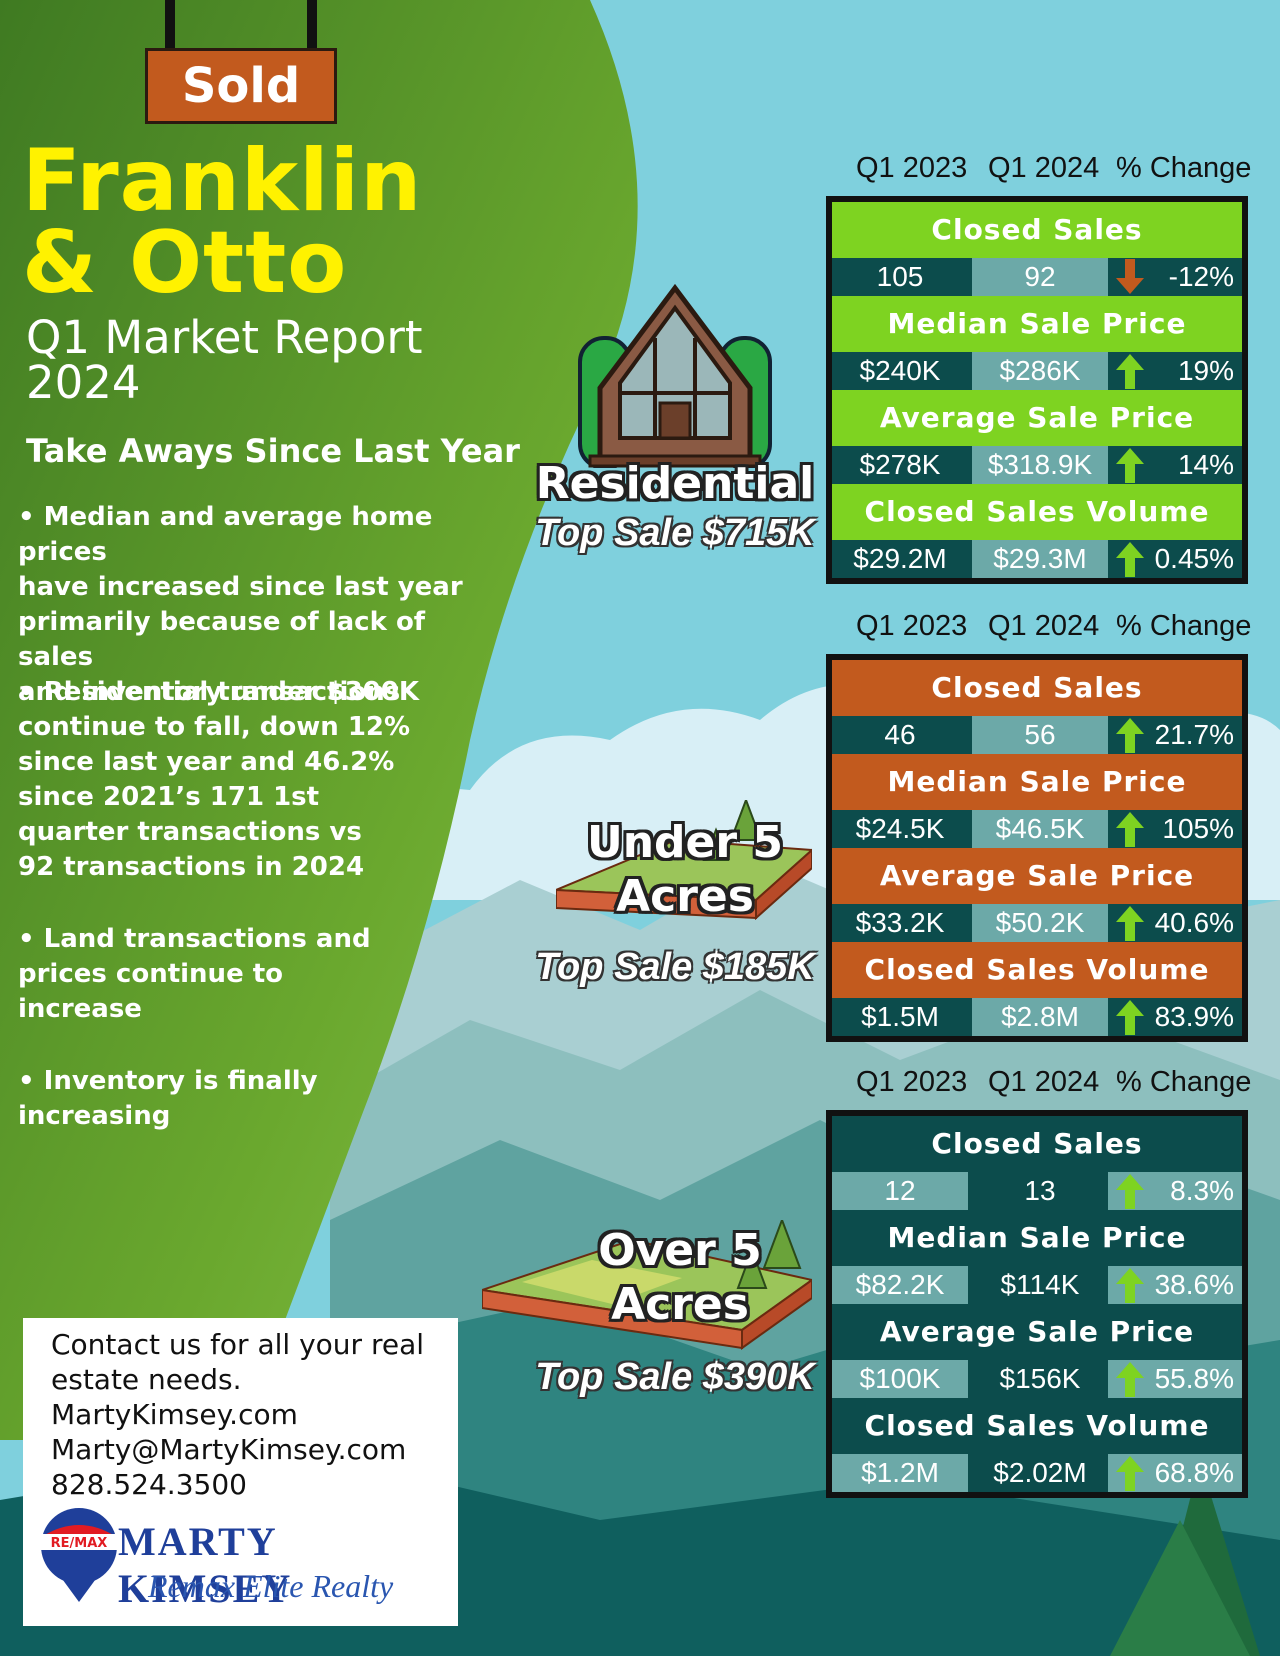 This screenshot has height=1656, width=1280. I want to click on cell-q1-2023: $278K, so click(900, 465).